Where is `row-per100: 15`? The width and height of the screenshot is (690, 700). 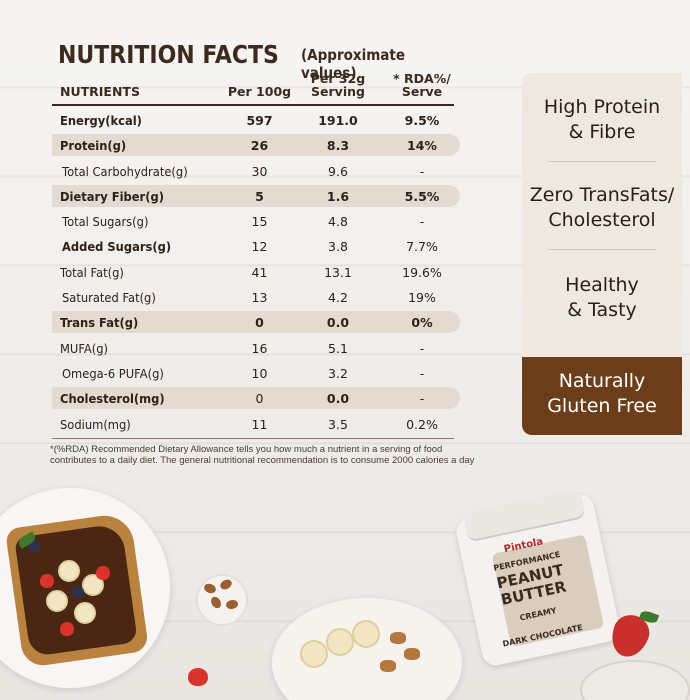 row-per100: 15 is located at coordinates (259, 222).